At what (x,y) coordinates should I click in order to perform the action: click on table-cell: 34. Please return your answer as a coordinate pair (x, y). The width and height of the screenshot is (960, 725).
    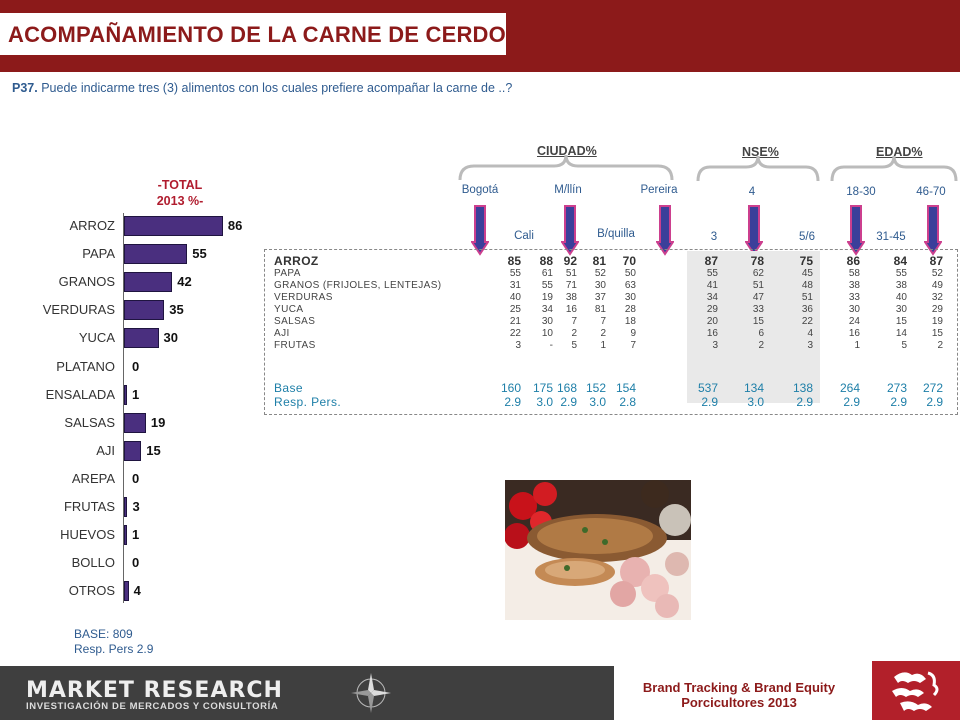
    Looking at the image, I should click on (547, 309).